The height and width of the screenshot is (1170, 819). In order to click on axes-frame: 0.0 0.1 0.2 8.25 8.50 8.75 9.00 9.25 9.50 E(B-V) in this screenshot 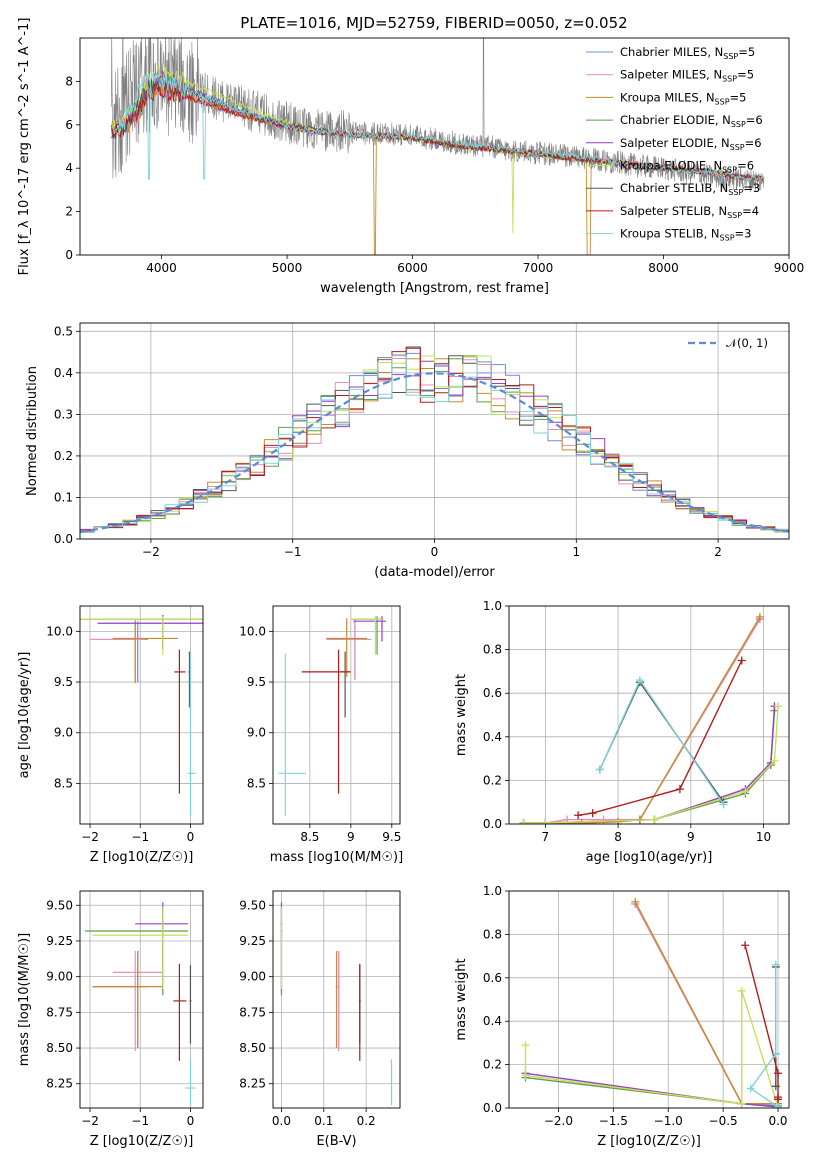, I will do `click(320, 1019)`.